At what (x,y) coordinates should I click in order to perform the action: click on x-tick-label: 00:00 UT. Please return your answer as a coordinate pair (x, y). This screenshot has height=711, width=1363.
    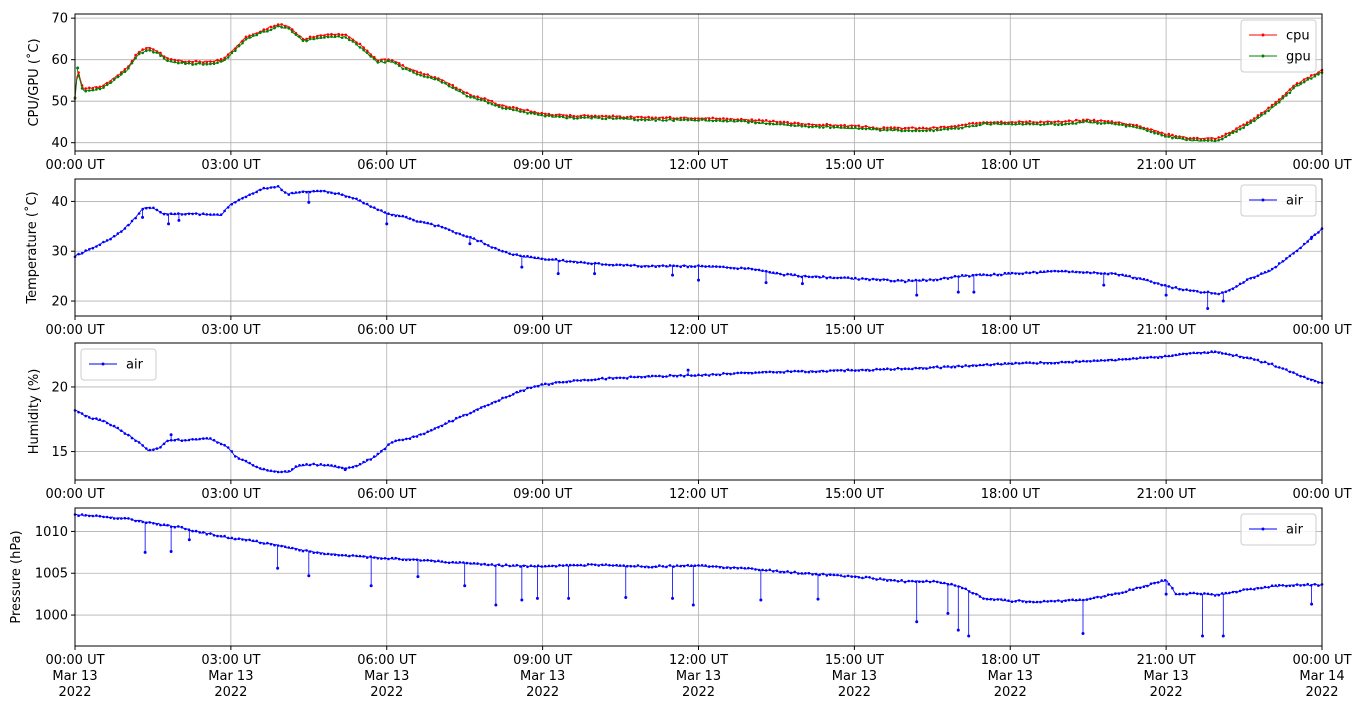
    Looking at the image, I should click on (74, 165).